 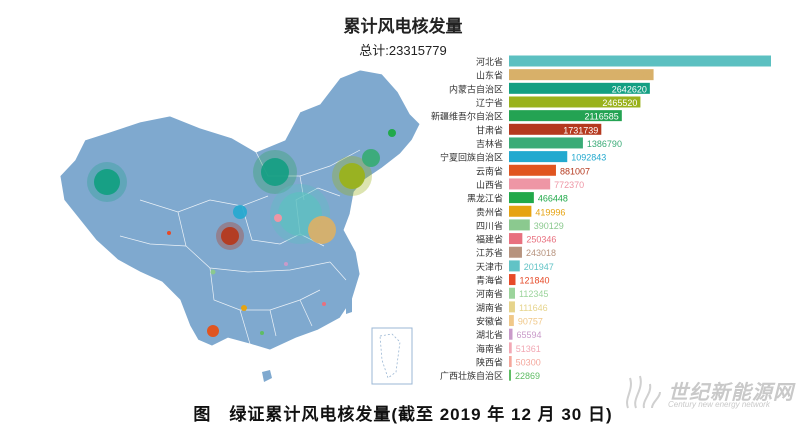 What do you see at coordinates (489, 225) in the screenshot?
I see `bar-category-label: 四川省` at bounding box center [489, 225].